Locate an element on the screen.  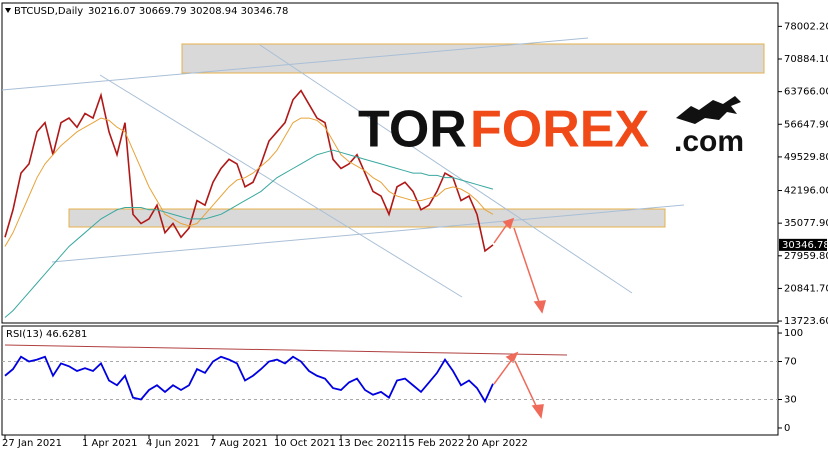
y-tick-label: 13723.60 is located at coordinates (806, 321).